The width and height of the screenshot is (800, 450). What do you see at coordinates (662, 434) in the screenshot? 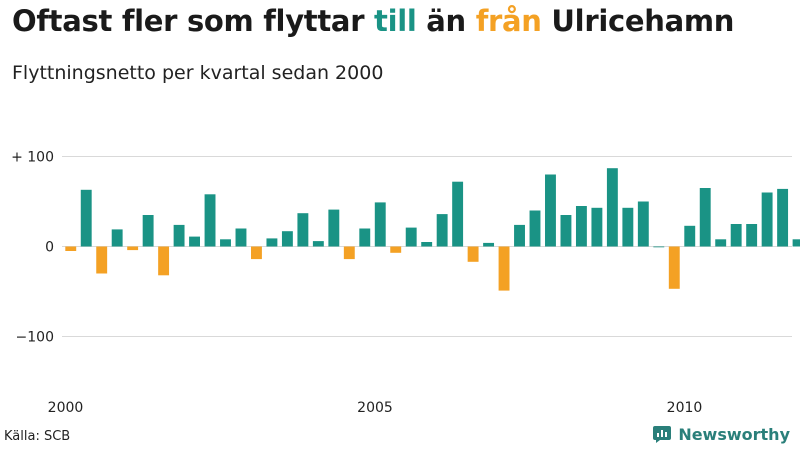
I see `newsworthy-logo-icon` at bounding box center [662, 434].